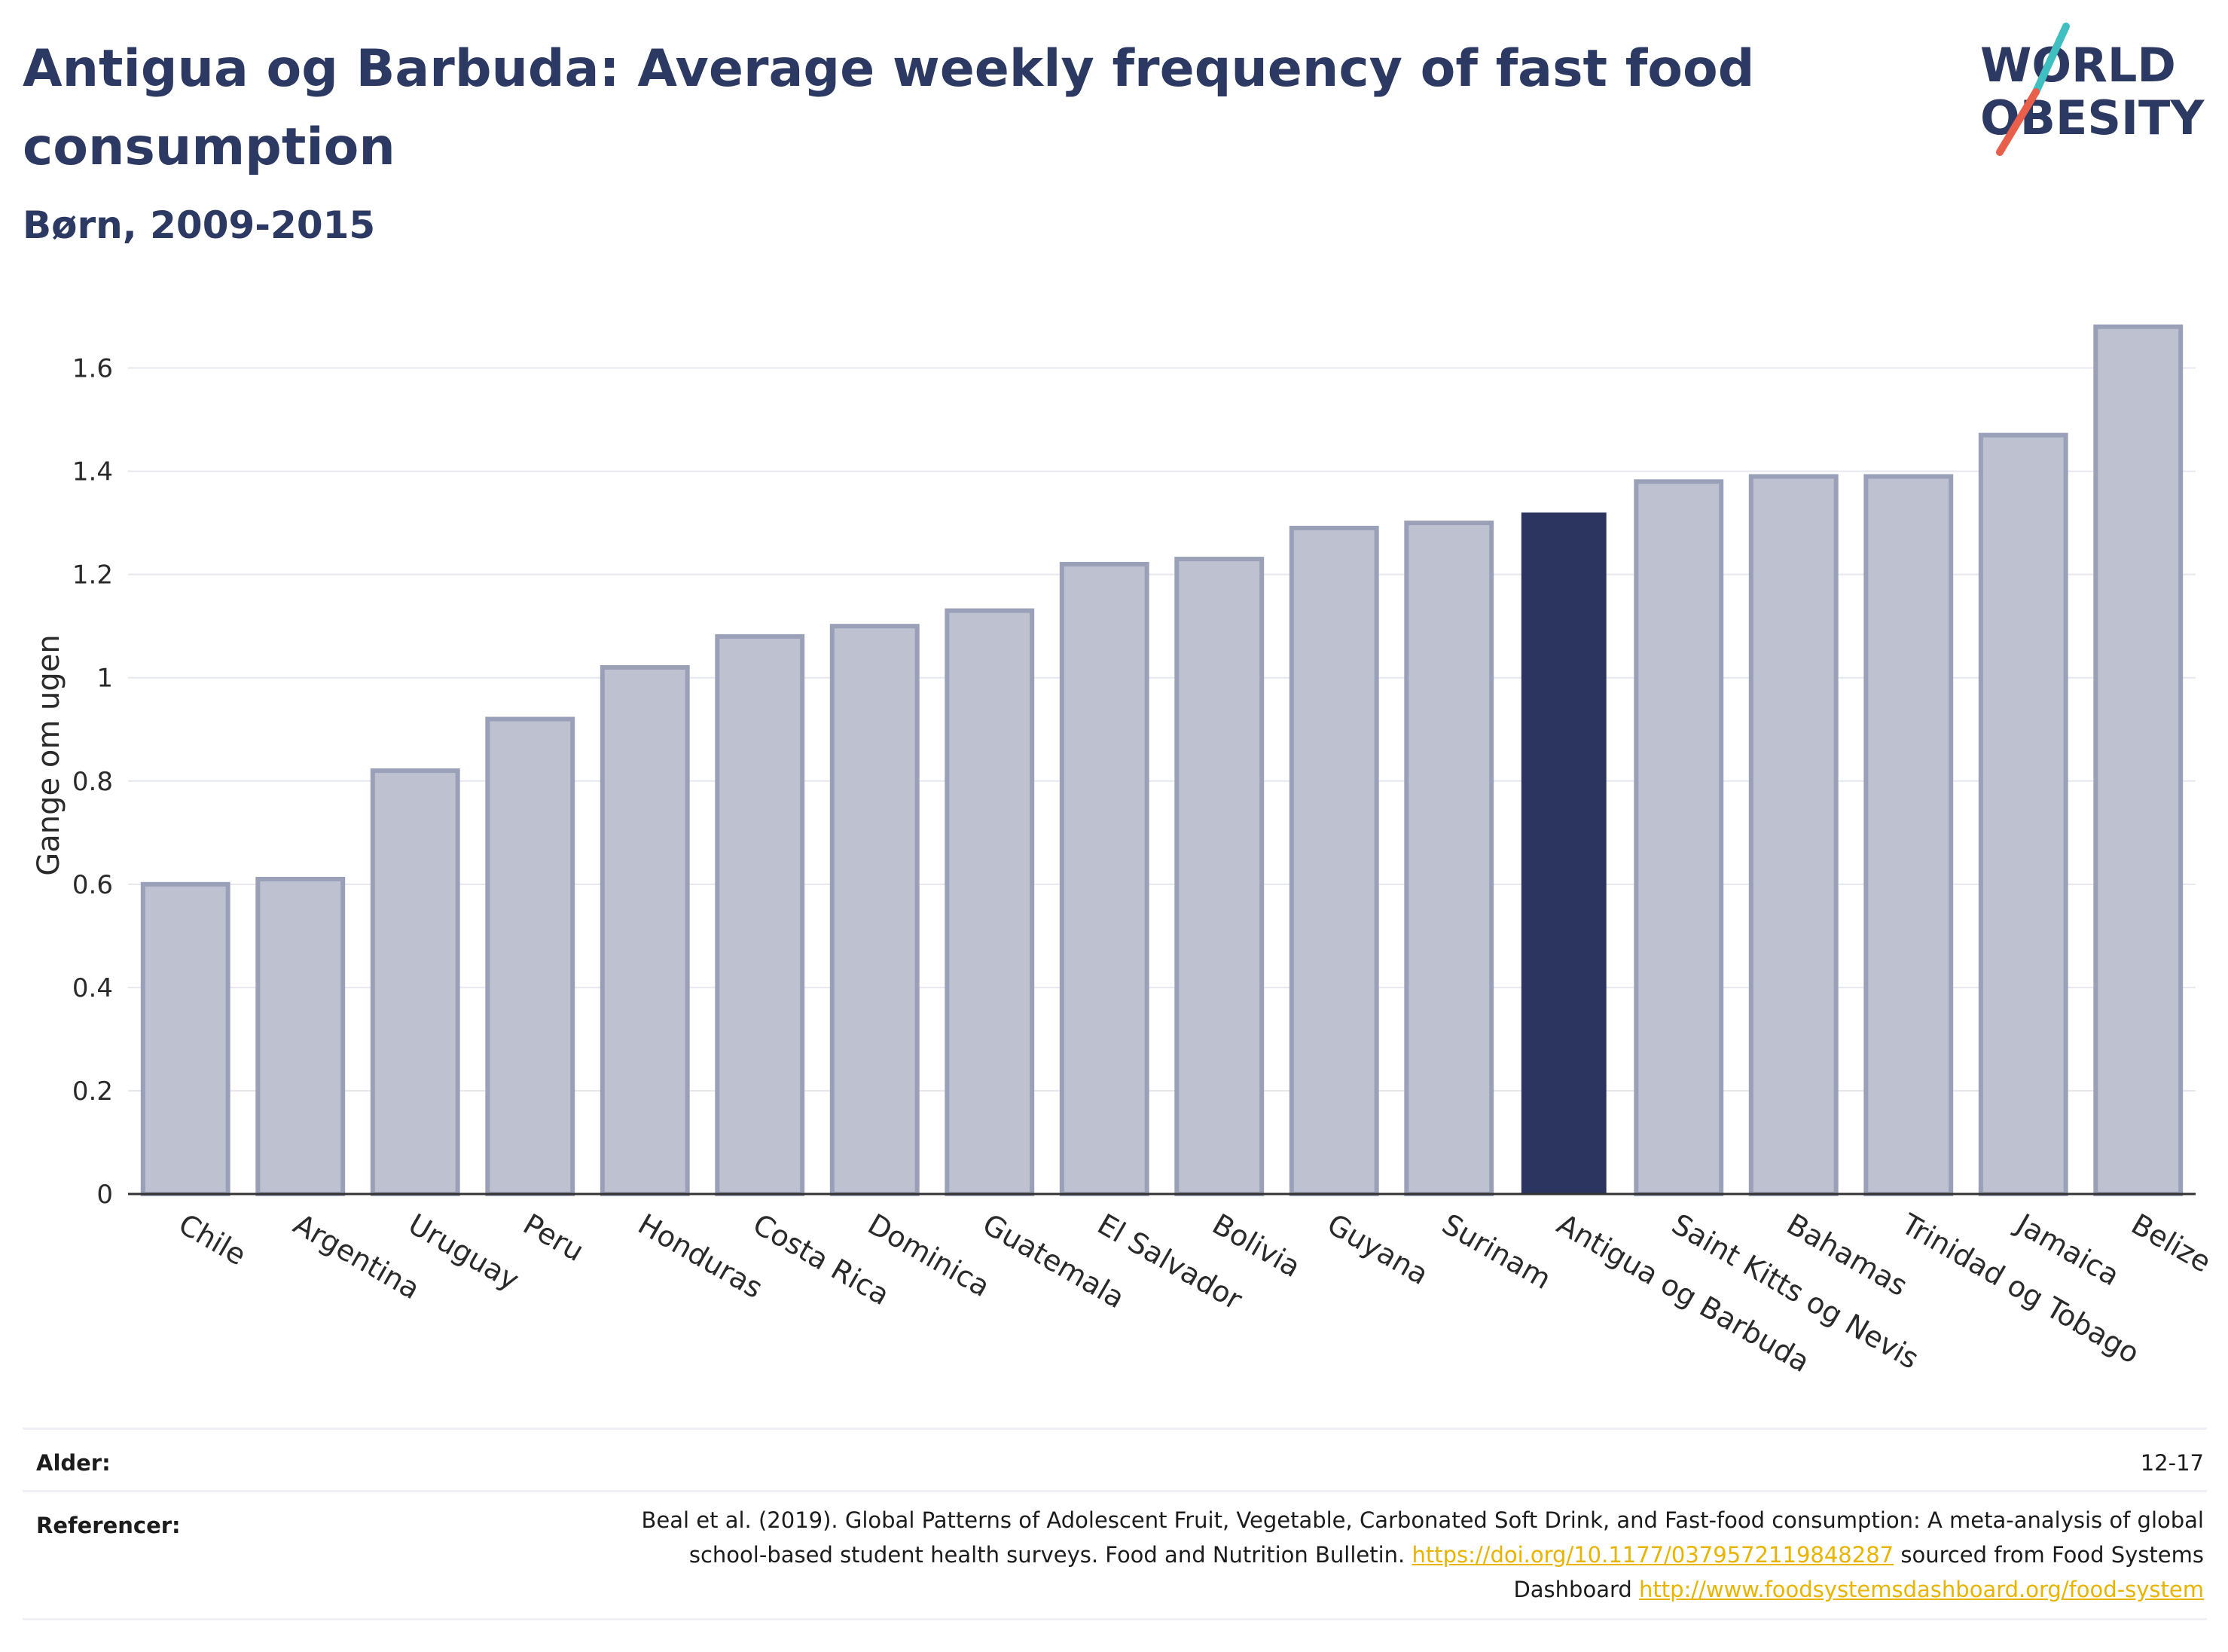 The image size is (2228, 1652). I want to click on logo-text-world: WORLD, so click(2078, 65).